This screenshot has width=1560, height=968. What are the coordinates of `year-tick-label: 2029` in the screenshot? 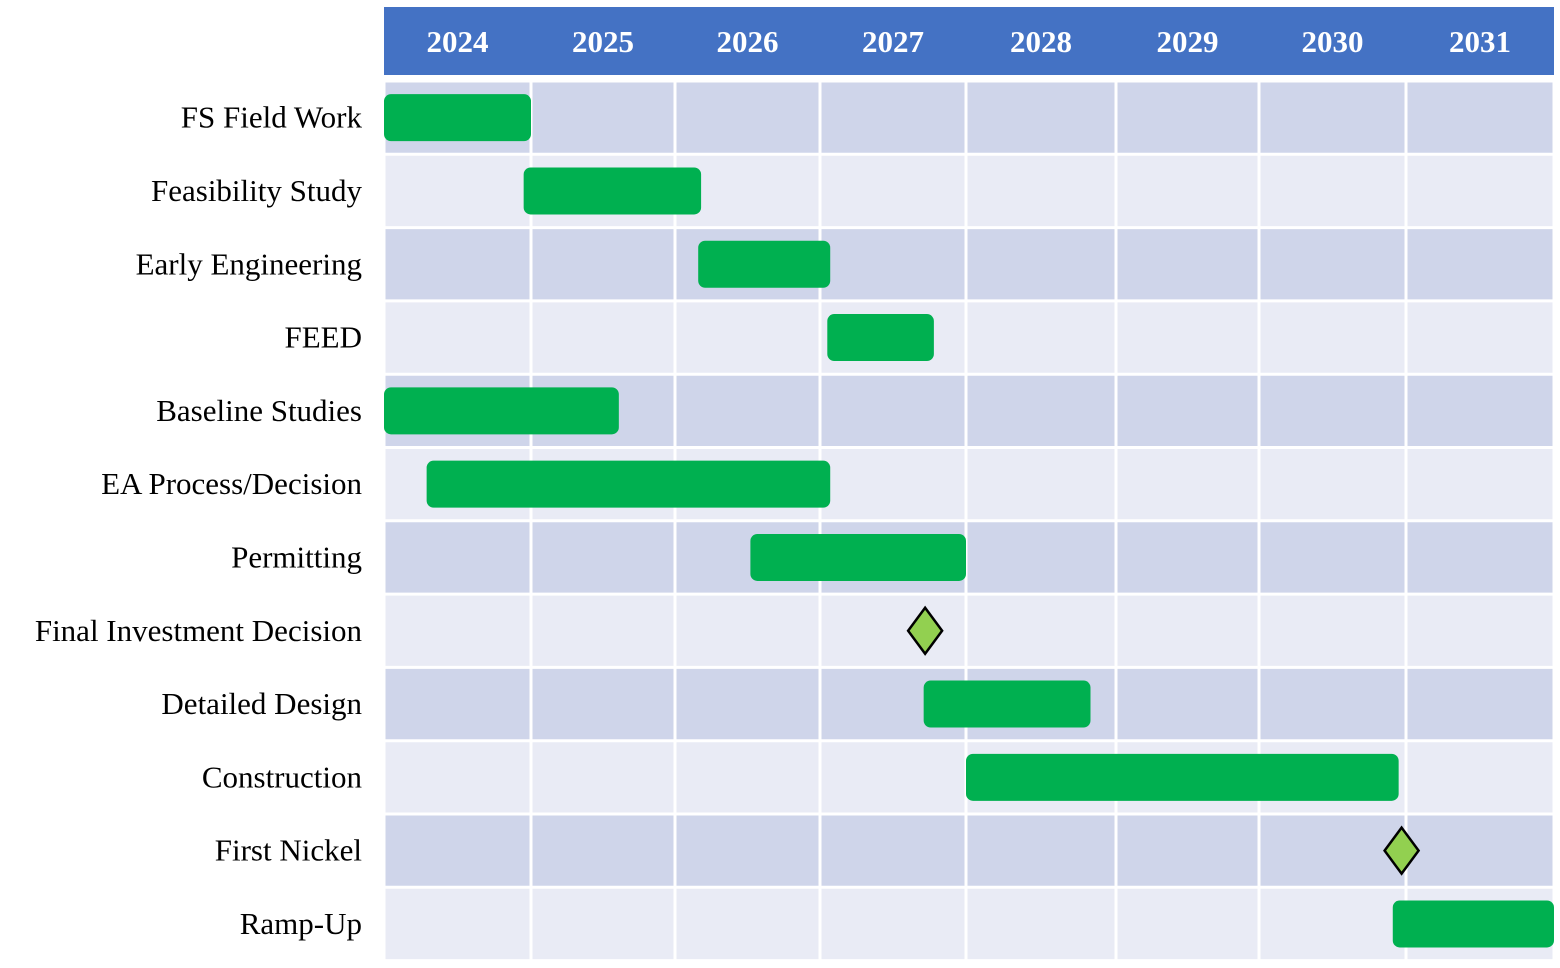 It's located at (1188, 41).